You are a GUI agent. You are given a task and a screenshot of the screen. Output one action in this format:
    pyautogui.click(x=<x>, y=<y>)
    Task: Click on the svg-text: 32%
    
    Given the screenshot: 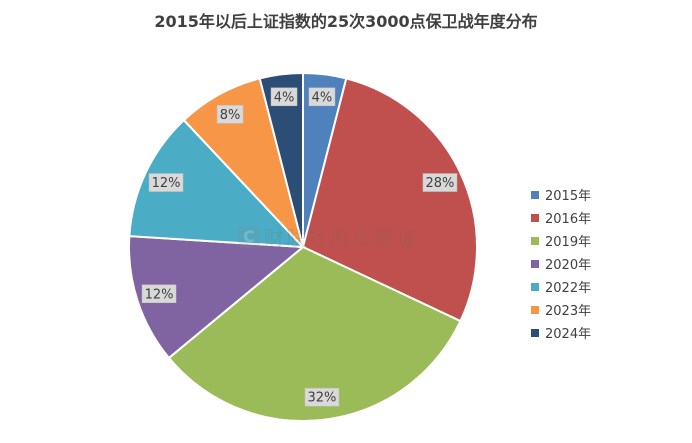 What is the action you would take?
    pyautogui.click(x=322, y=398)
    